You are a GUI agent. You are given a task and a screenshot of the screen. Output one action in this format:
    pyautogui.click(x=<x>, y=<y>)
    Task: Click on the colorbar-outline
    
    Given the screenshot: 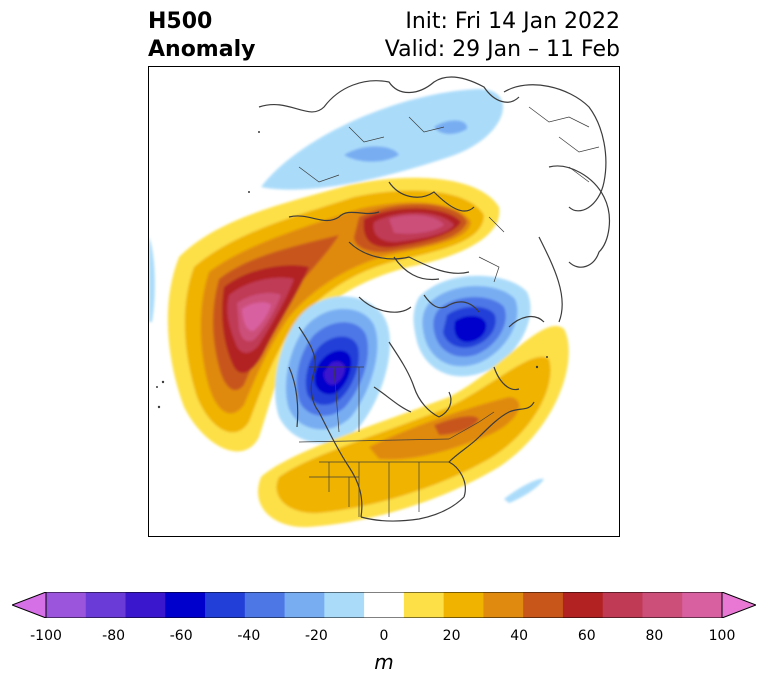 What is the action you would take?
    pyautogui.click(x=384, y=605)
    